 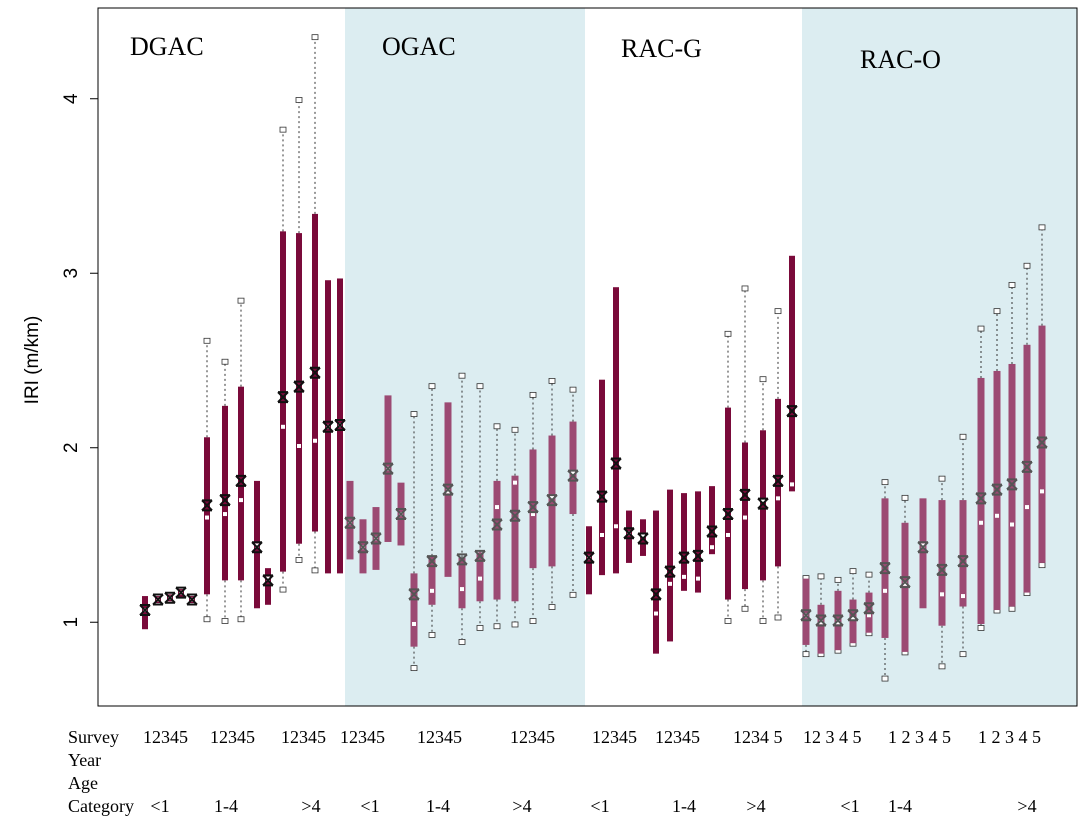 I want to click on group-title: RAC-G, so click(x=661, y=48).